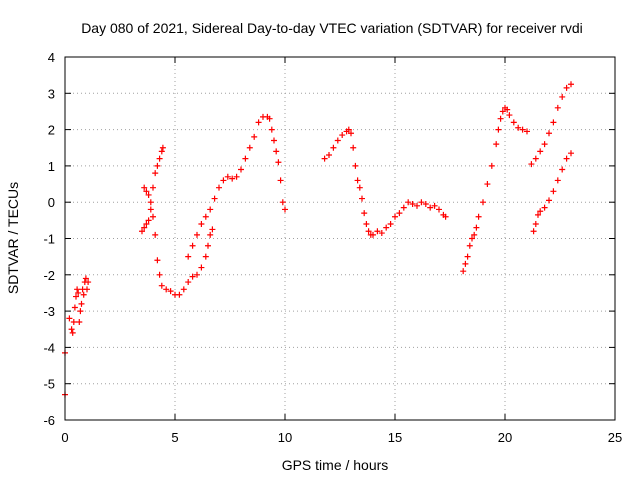 This screenshot has width=640, height=480. Describe the element at coordinates (49, 384) in the screenshot. I see `y-tick-label: -5` at that location.